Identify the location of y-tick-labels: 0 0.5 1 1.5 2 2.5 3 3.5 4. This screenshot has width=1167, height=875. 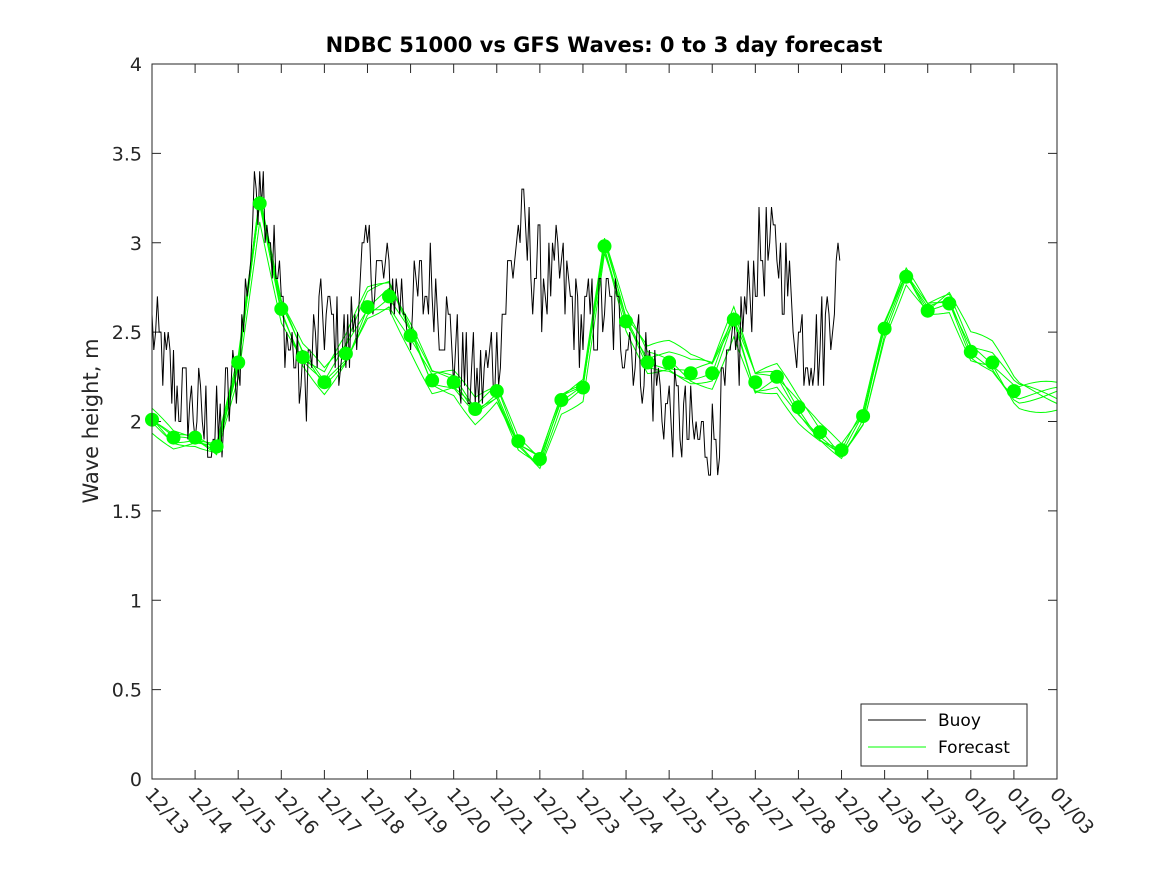
(127, 422).